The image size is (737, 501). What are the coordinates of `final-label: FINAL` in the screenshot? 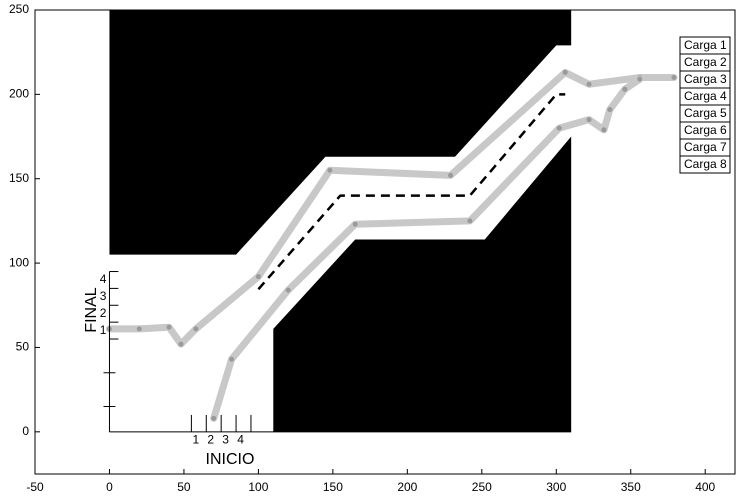 It's located at (91, 309).